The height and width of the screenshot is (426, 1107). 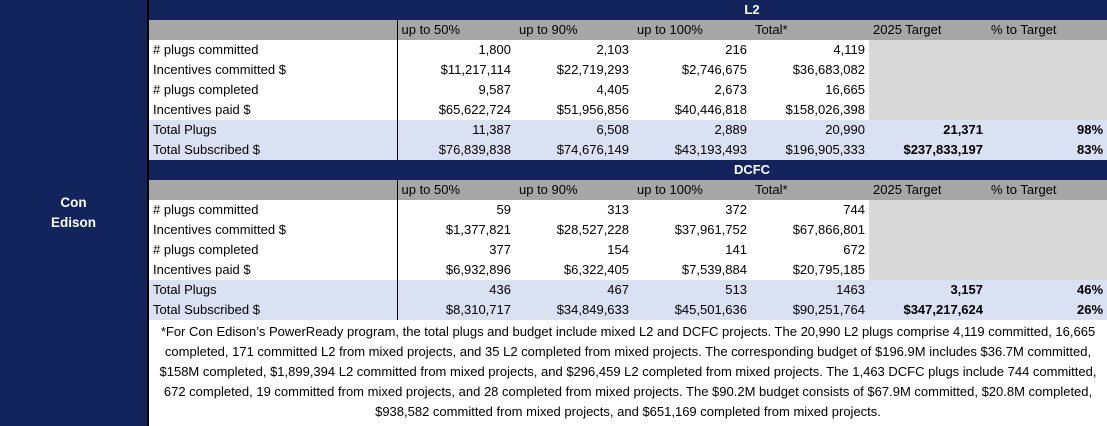 What do you see at coordinates (455, 70) in the screenshot?
I see `cell-value: $11,217,114` at bounding box center [455, 70].